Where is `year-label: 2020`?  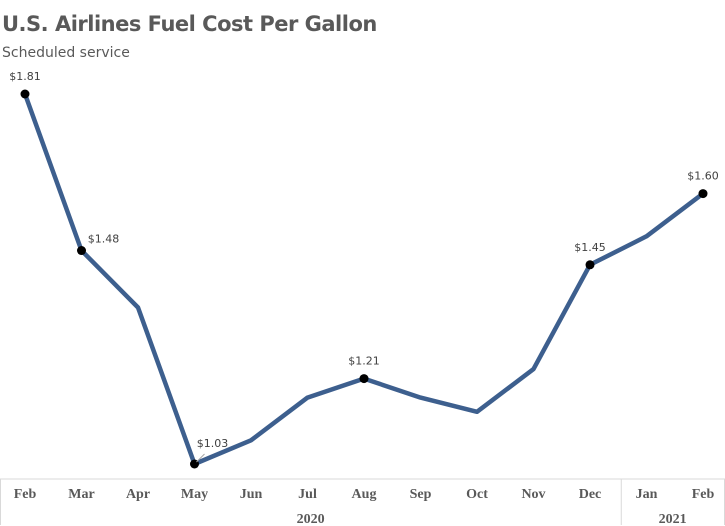 year-label: 2020 is located at coordinates (311, 519).